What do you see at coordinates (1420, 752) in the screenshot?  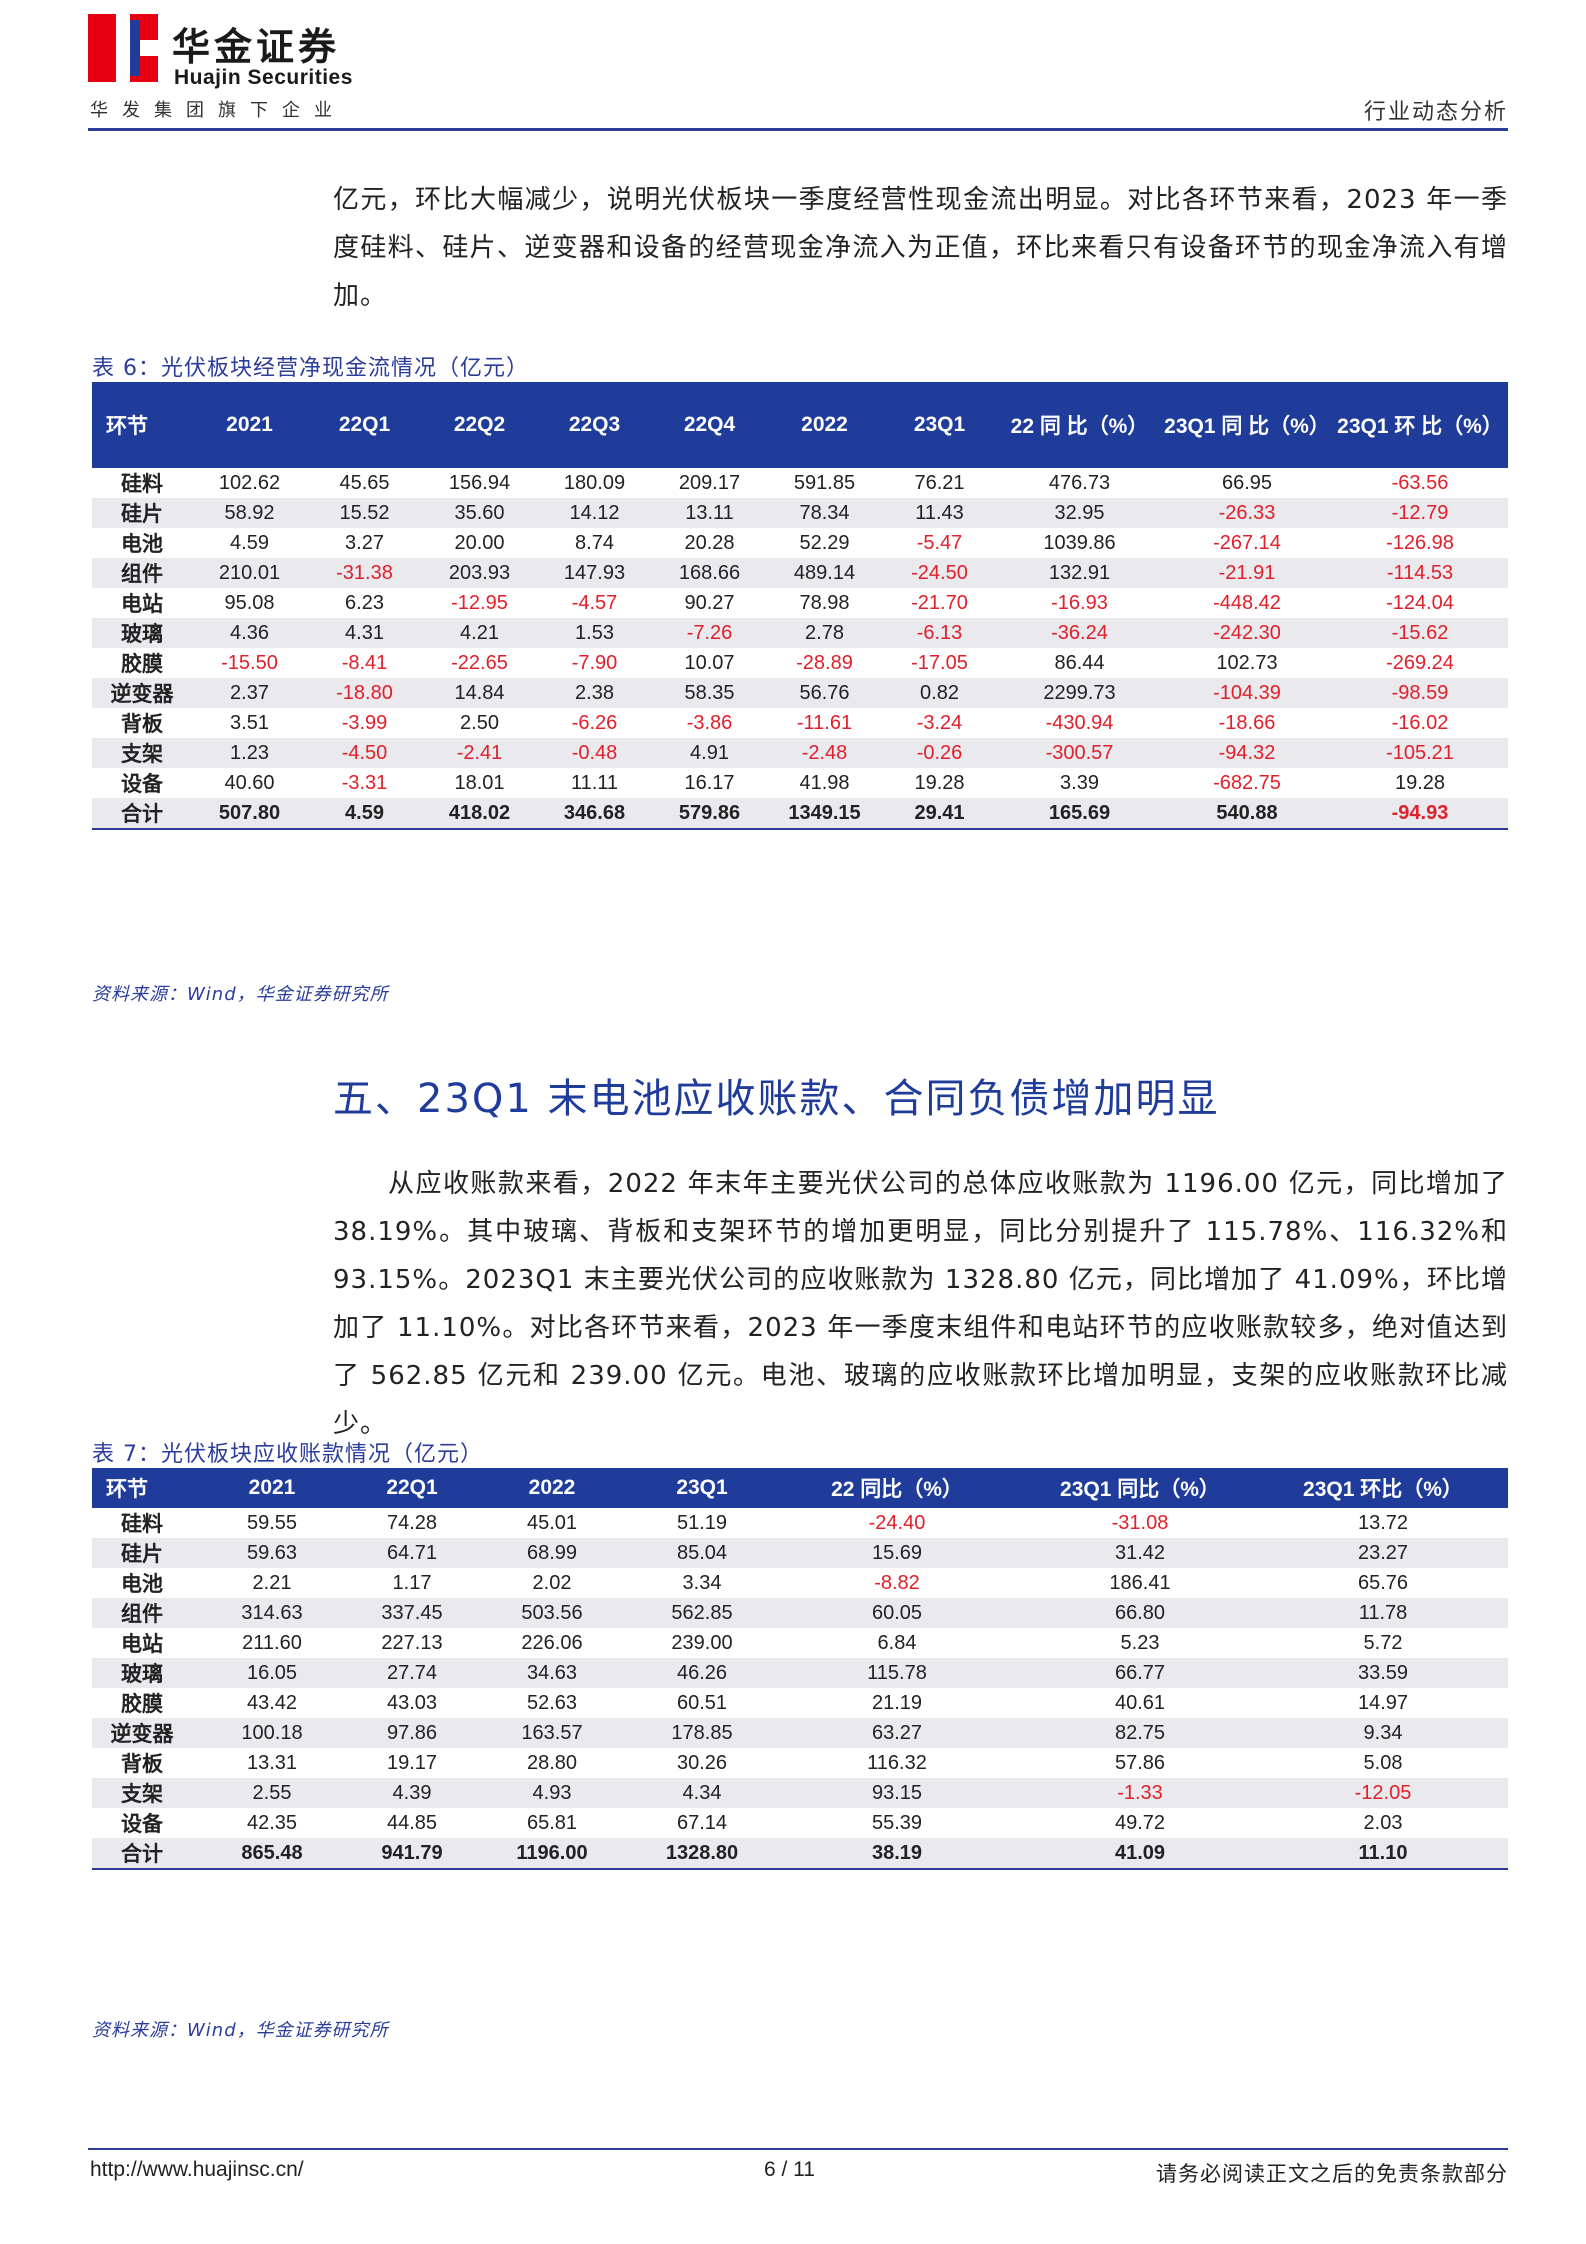 I see `table6-cell: -105.21` at bounding box center [1420, 752].